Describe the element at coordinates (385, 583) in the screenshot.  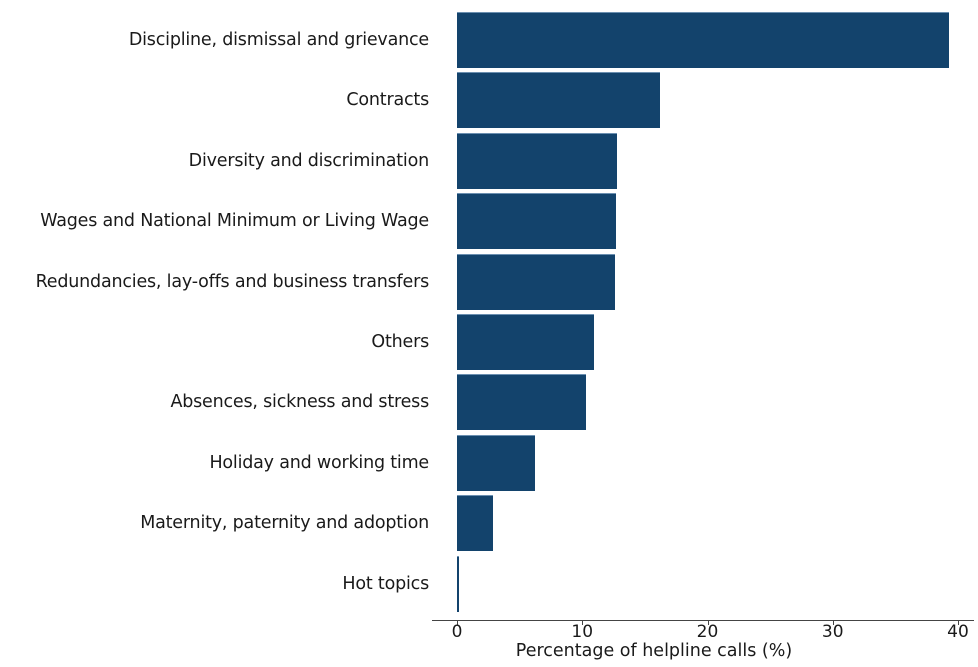
I see `category-label: Hot topics` at that location.